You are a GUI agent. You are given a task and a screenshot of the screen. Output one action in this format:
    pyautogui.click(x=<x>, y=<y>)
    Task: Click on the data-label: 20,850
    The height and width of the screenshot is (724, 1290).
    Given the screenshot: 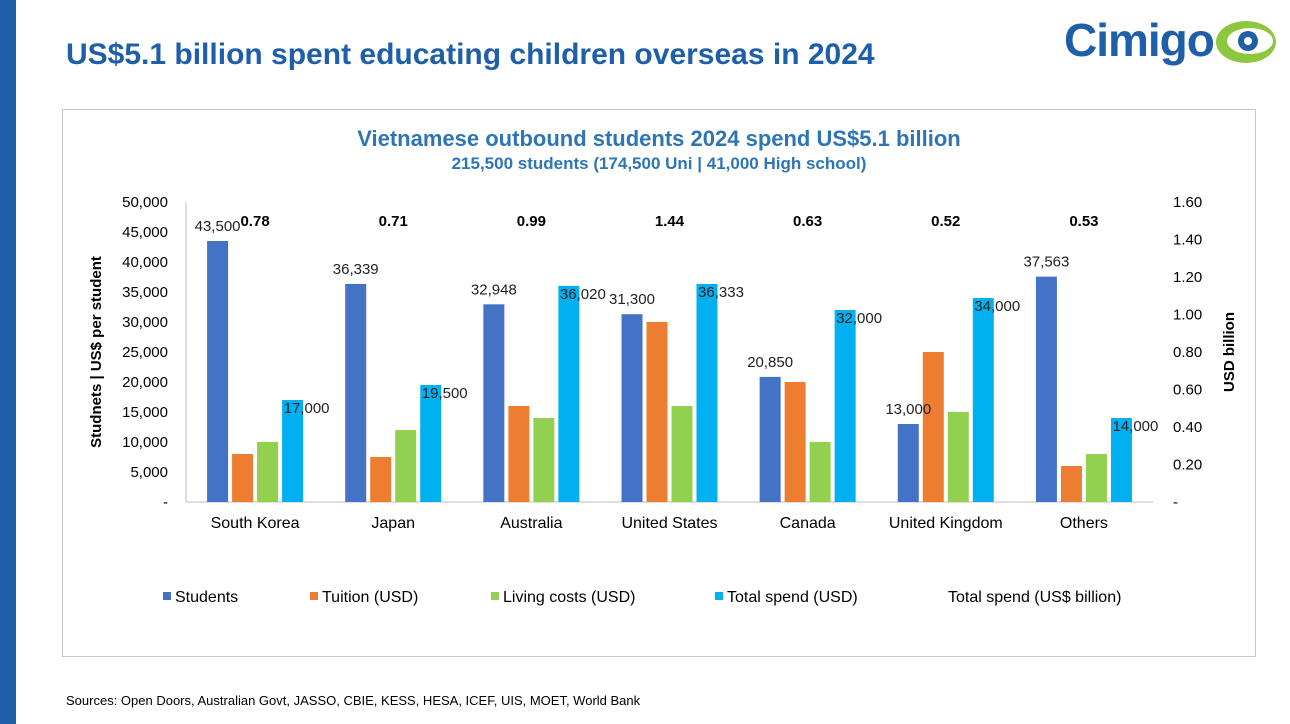 What is the action you would take?
    pyautogui.click(x=770, y=362)
    